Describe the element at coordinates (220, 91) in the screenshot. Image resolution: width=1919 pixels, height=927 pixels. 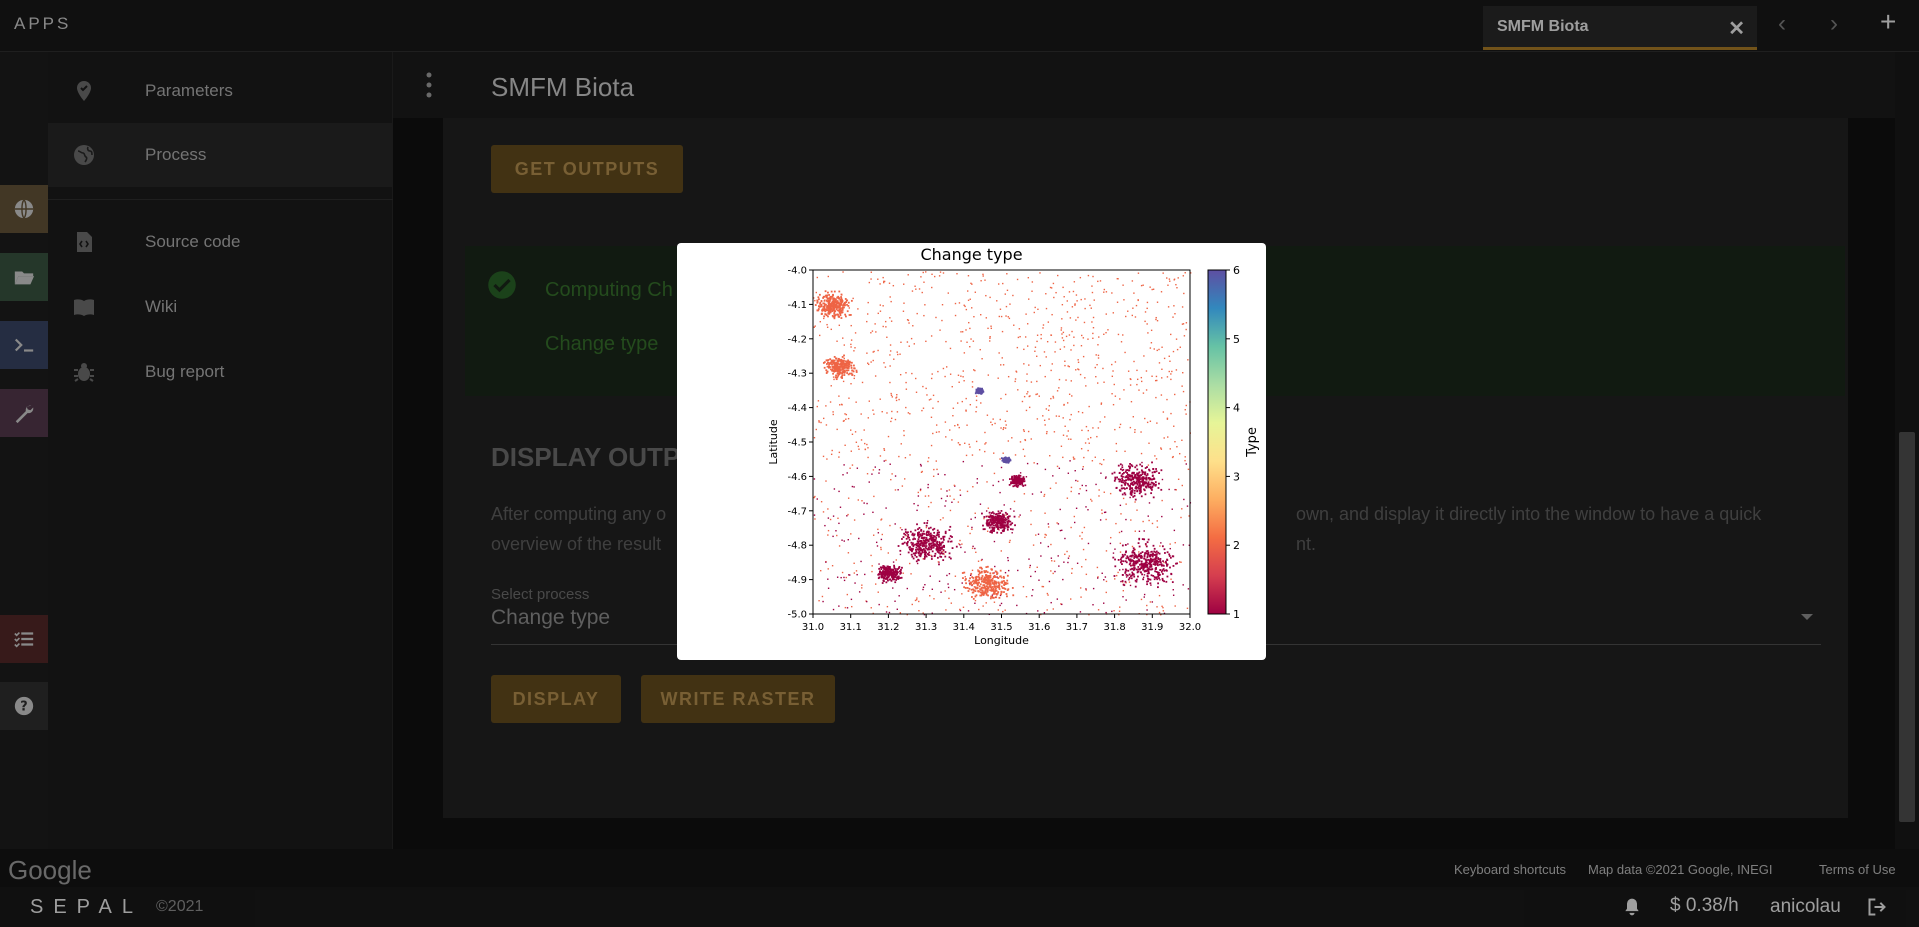
I see `sidebar-item-parameters: Parameters` at that location.